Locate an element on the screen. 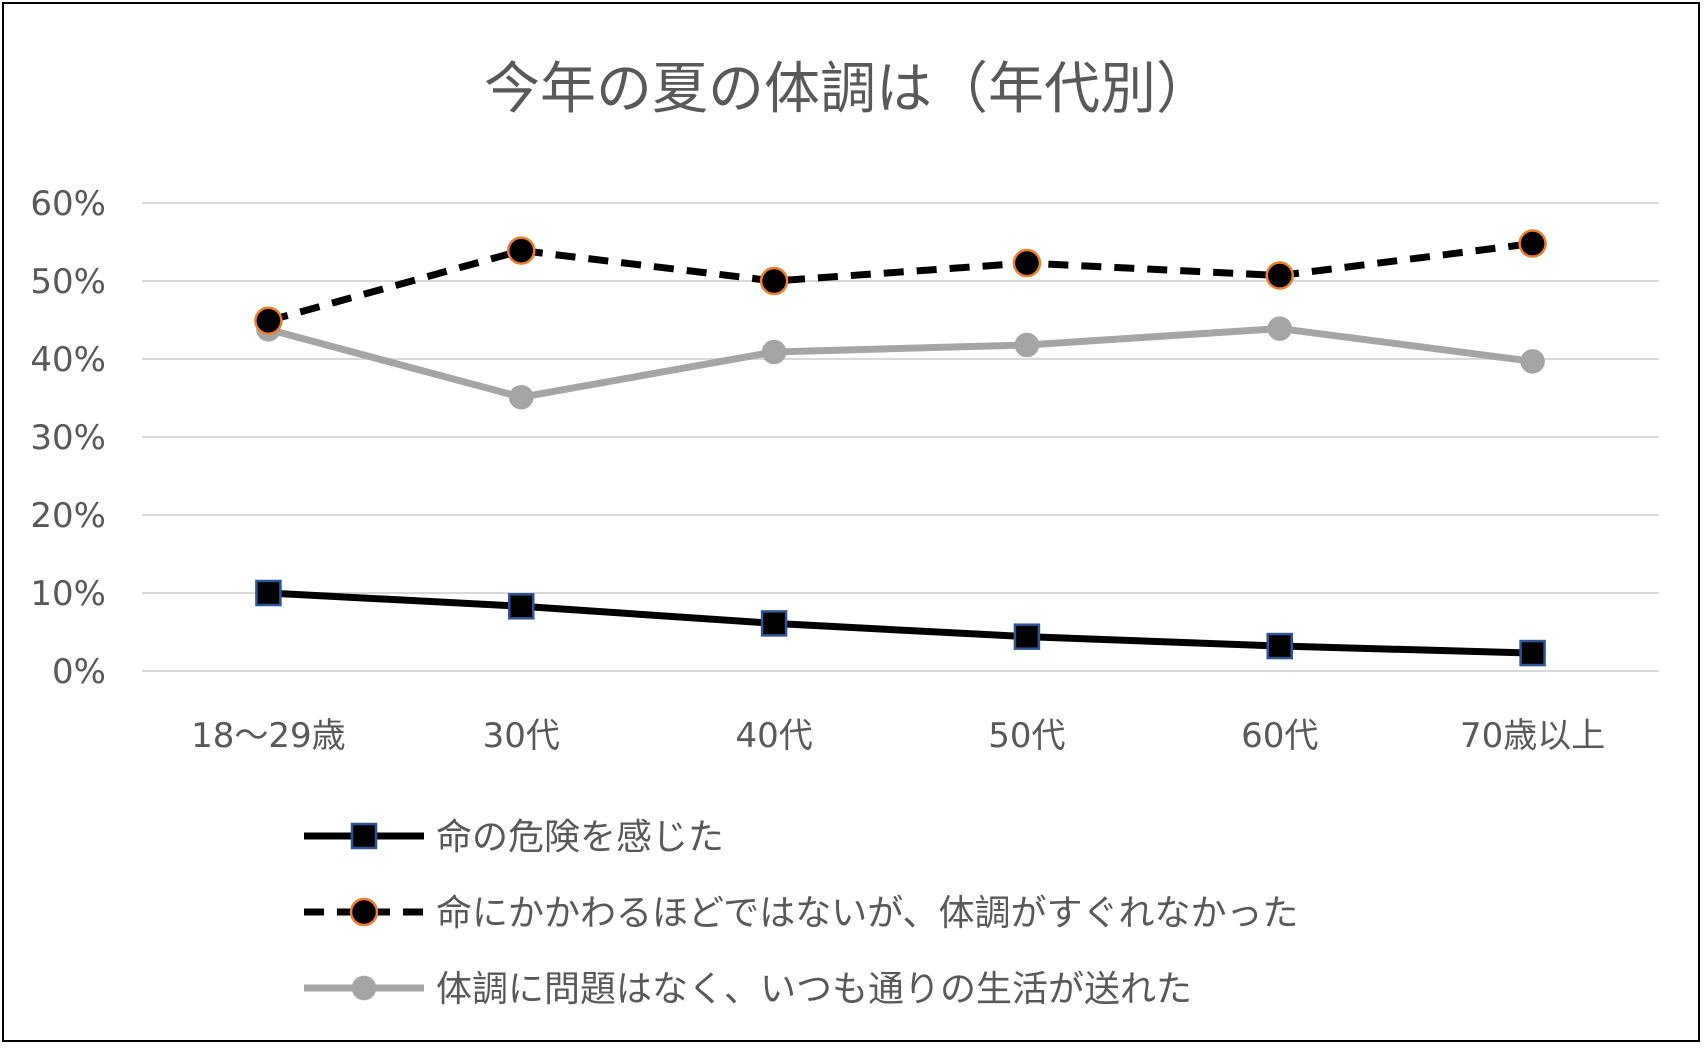  y-axis-ticks: 0% 10% 20% 30% 40% 50% 60% is located at coordinates (68, 438).